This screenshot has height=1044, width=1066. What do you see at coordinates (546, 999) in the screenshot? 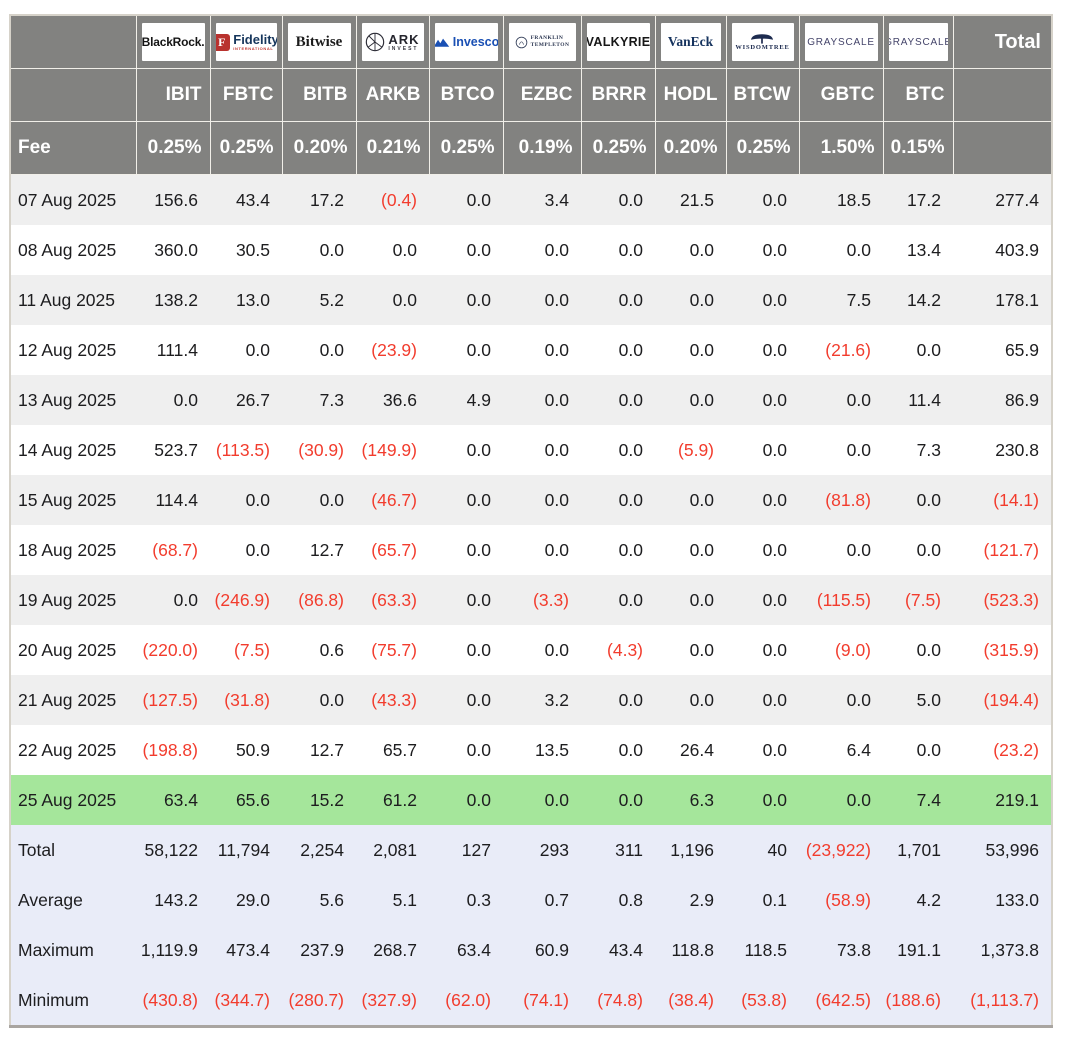
I see `summary-value: (74.1)` at bounding box center [546, 999].